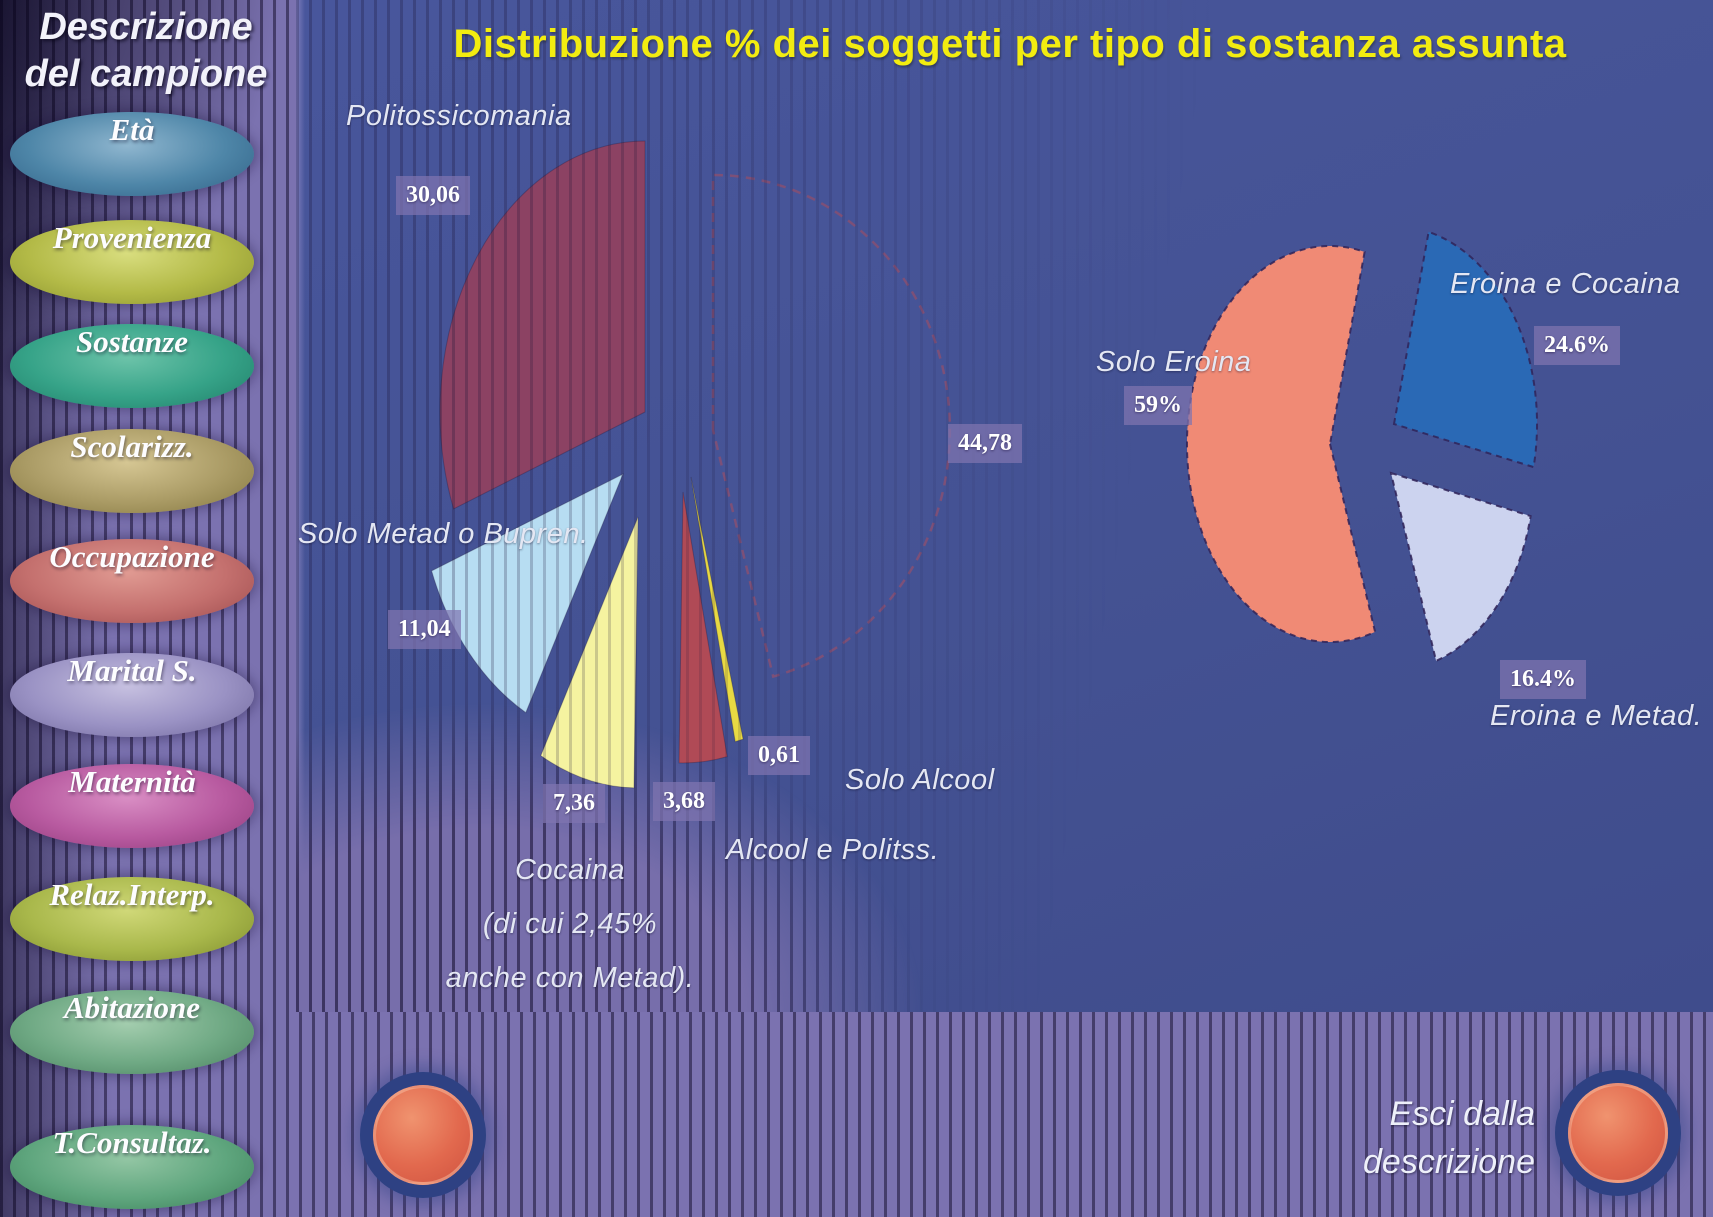 The width and height of the screenshot is (1713, 1217). What do you see at coordinates (1462, 1114) in the screenshot?
I see `exit-label-line1: Esci dalla` at bounding box center [1462, 1114].